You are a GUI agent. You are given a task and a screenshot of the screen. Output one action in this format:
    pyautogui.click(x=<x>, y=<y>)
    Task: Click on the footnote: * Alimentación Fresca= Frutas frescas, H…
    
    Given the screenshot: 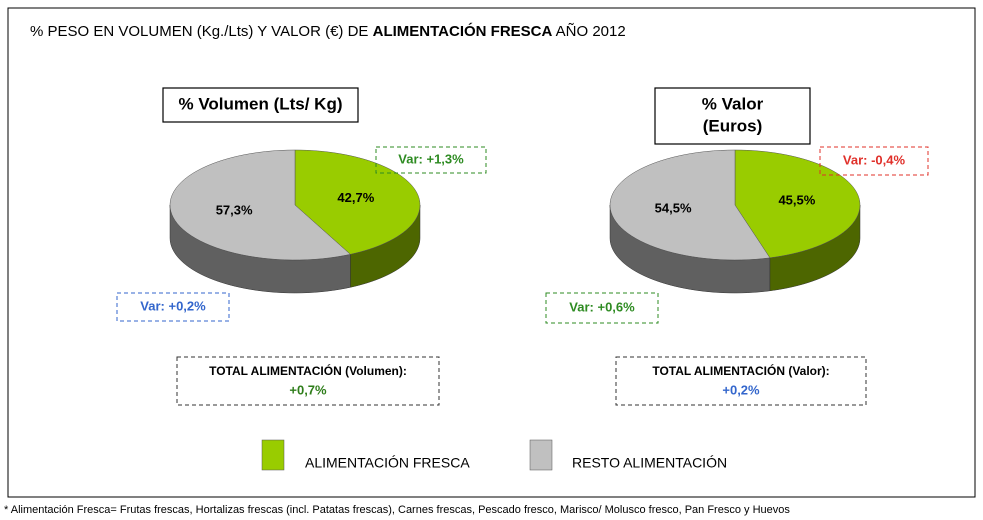 What is the action you would take?
    pyautogui.click(x=397, y=510)
    